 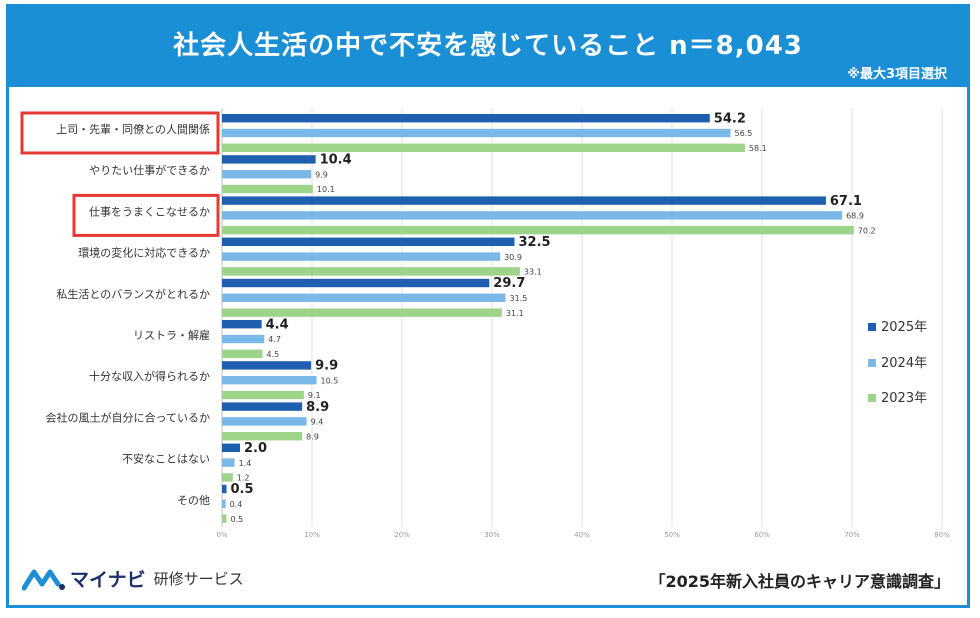 What do you see at coordinates (762, 535) in the screenshot?
I see `x-tick-label: 60%` at bounding box center [762, 535].